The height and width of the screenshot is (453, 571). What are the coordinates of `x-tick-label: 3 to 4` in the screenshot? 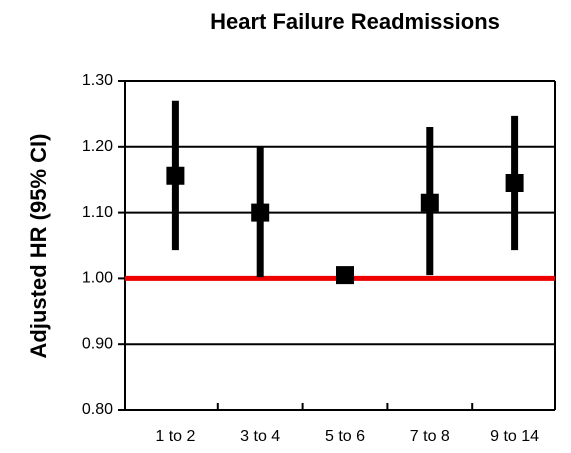 It's located at (260, 436).